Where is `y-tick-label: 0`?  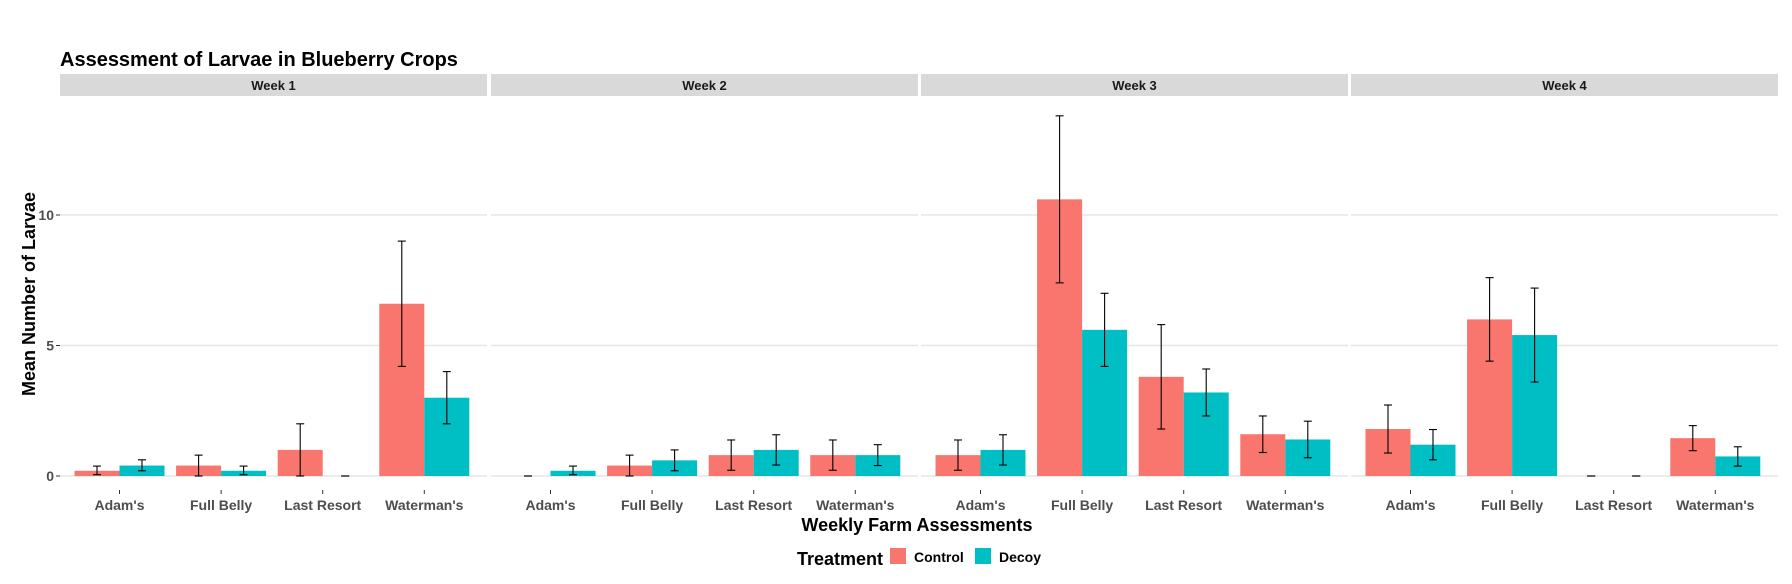
y-tick-label: 0 is located at coordinates (50, 476).